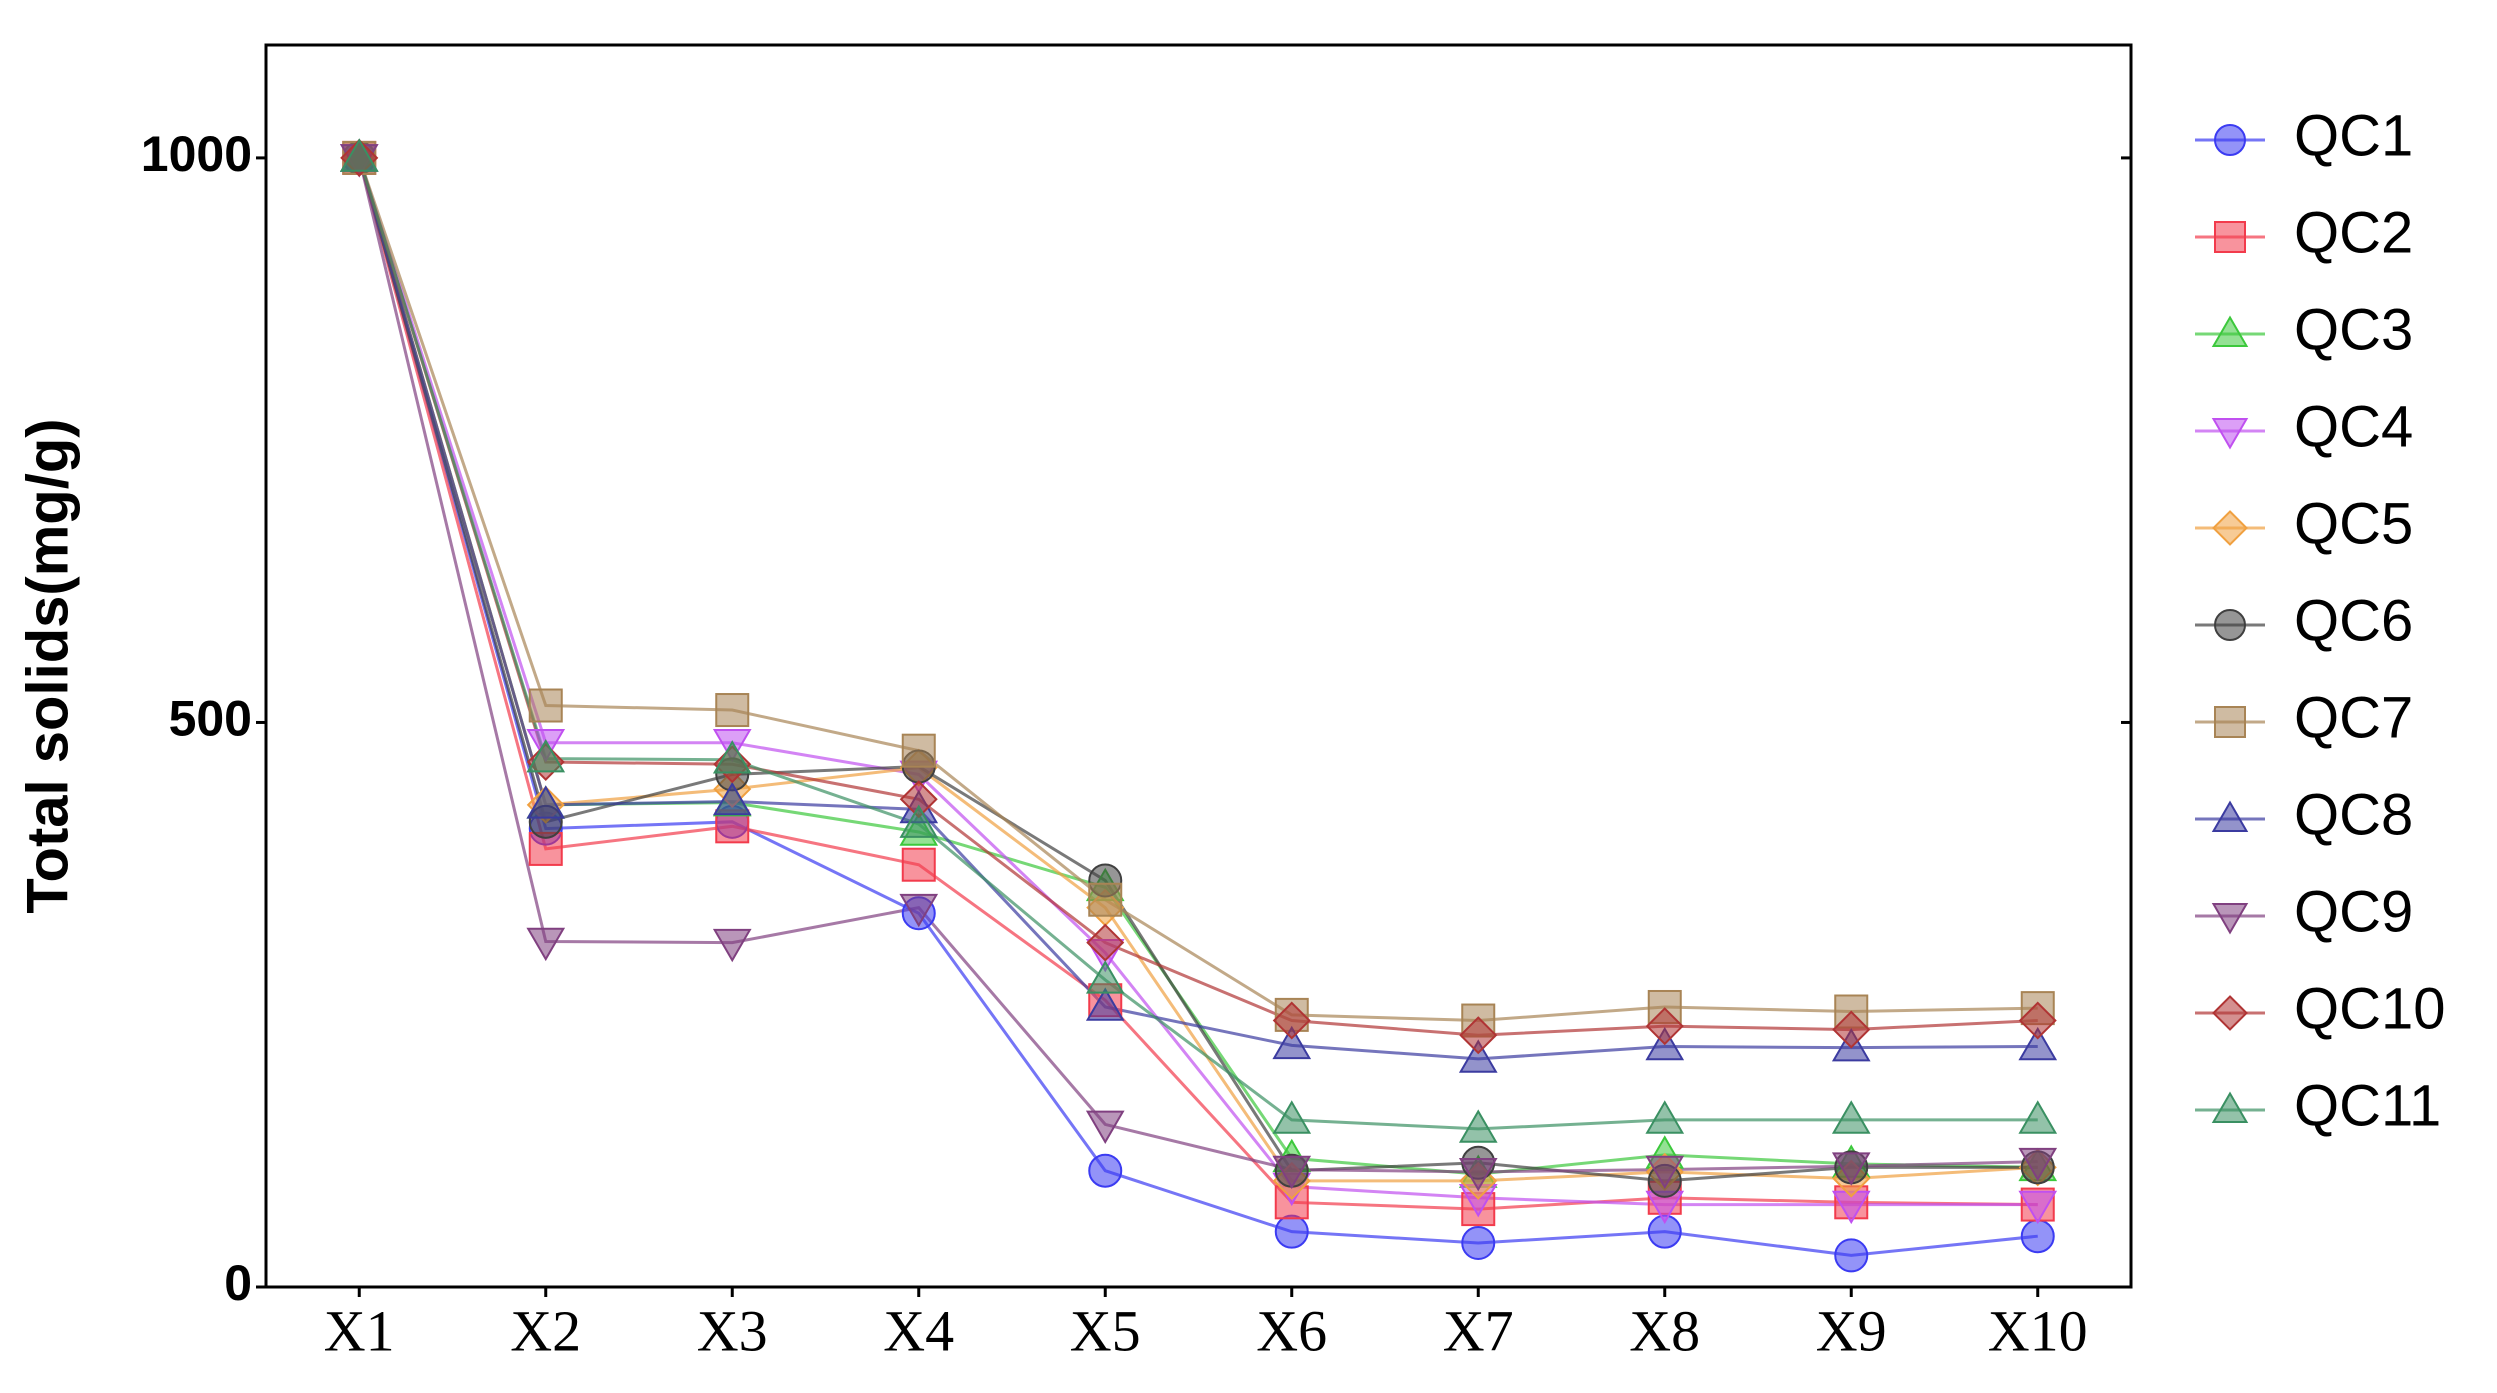 Image resolution: width=2497 pixels, height=1393 pixels. What do you see at coordinates (2353, 717) in the screenshot?
I see `legend-label: QC7` at bounding box center [2353, 717].